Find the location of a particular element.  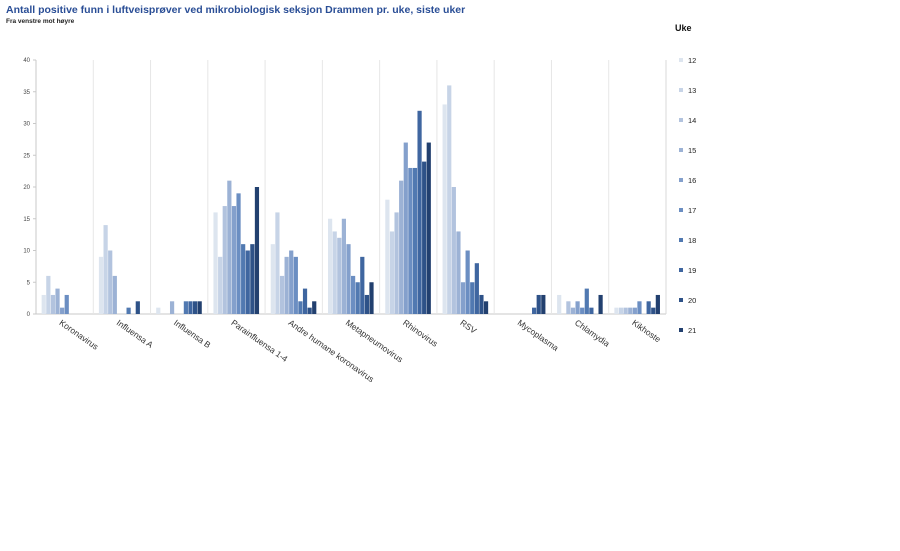

legend-label: 18 is located at coordinates (692, 240).